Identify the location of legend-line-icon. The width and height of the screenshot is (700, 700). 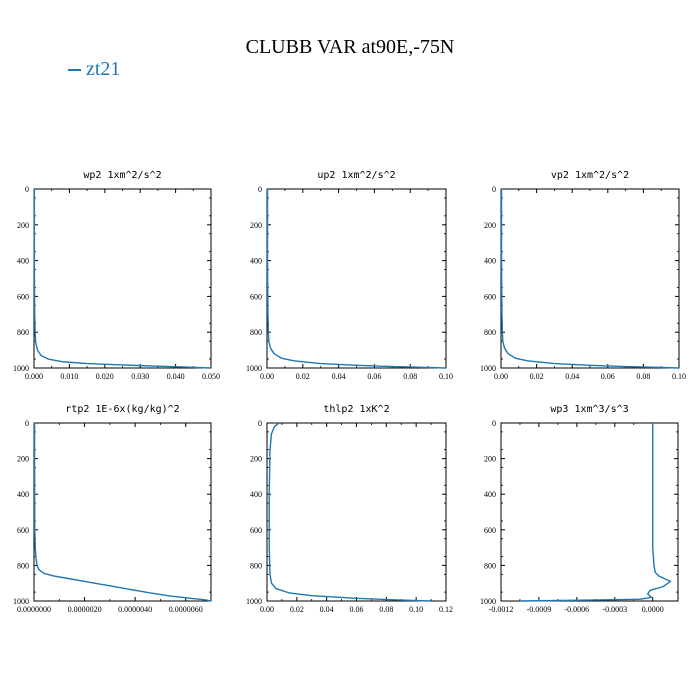
(74, 70).